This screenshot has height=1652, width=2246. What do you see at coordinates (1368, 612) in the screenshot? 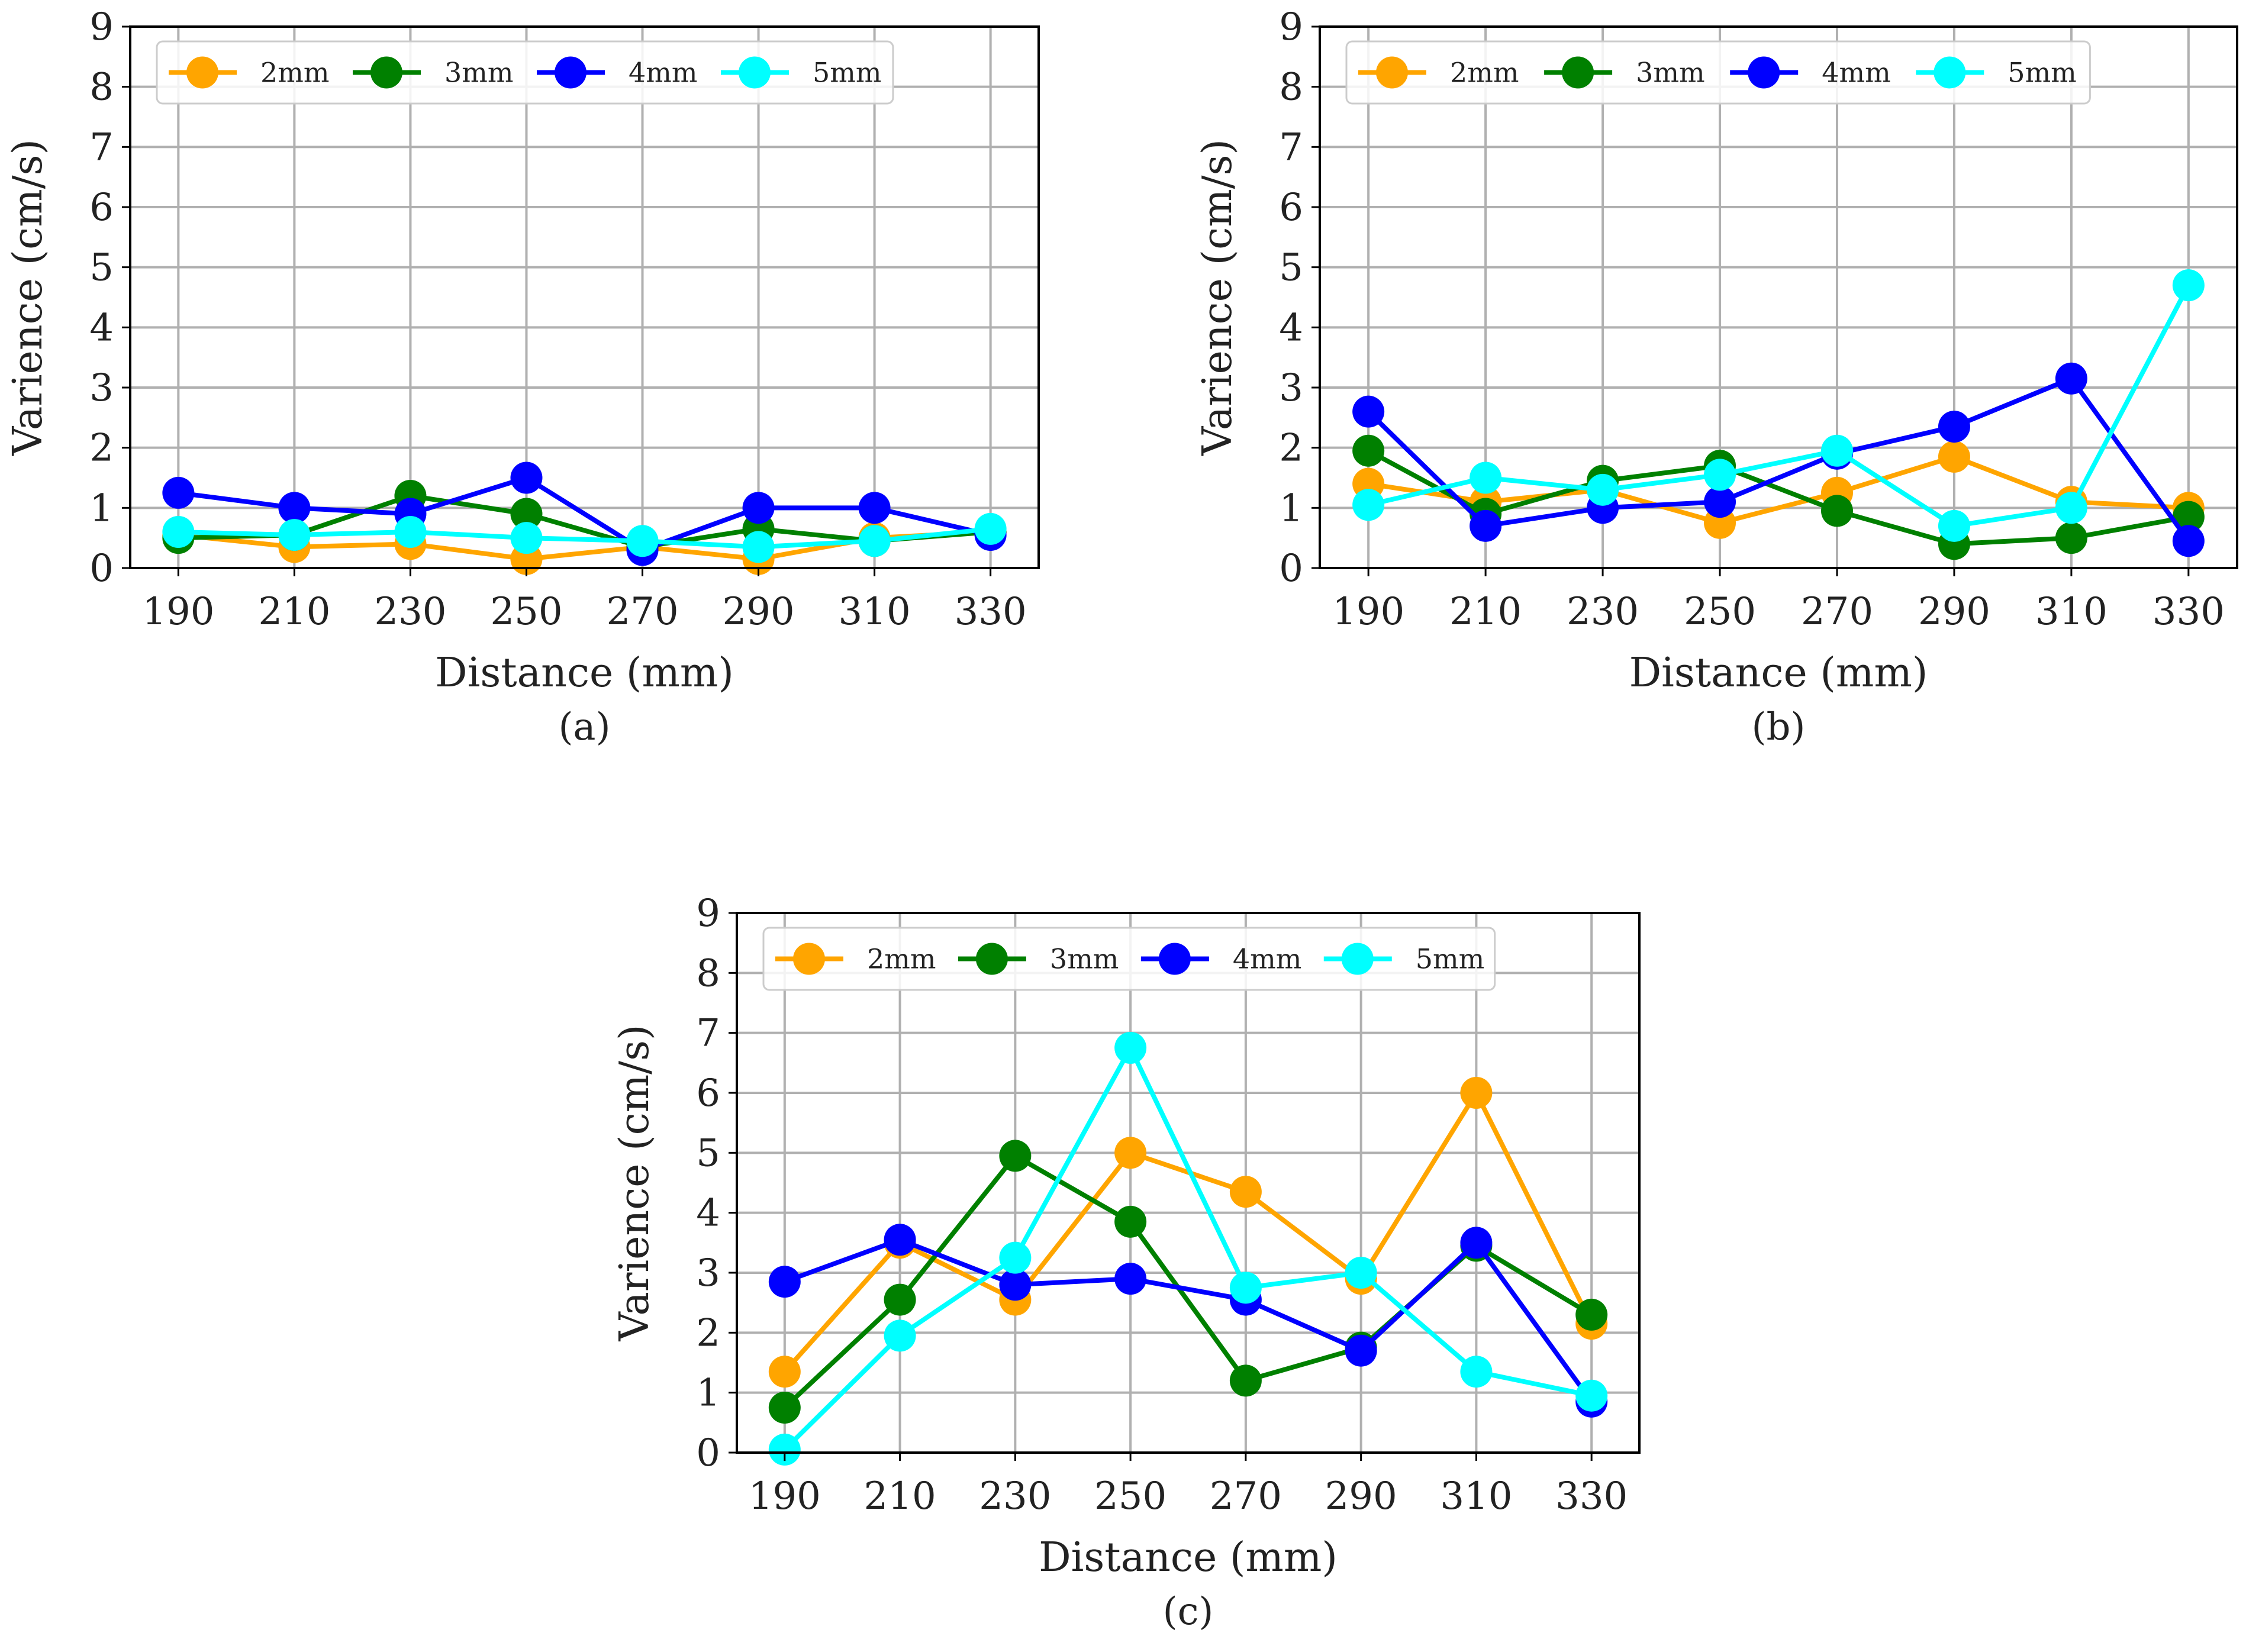
I see `x-tick-label: 190` at bounding box center [1368, 612].